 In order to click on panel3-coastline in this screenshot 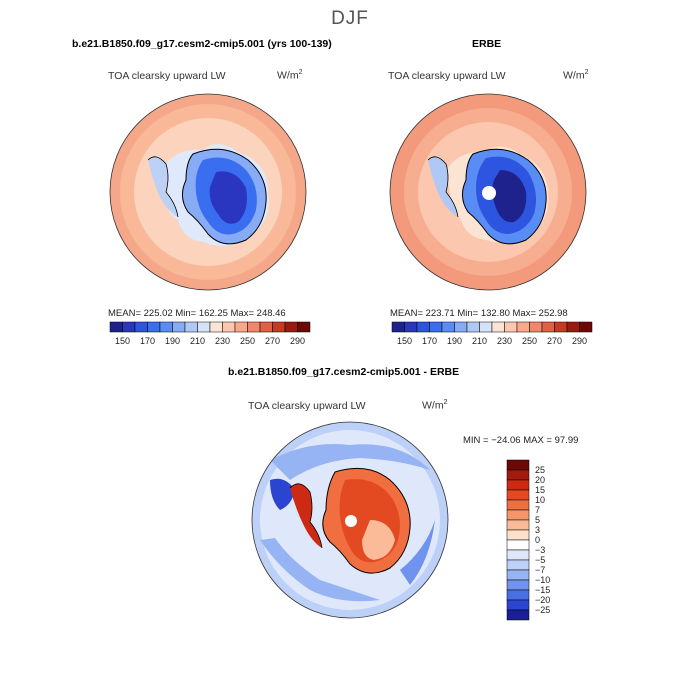, I will do `click(366, 520)`.